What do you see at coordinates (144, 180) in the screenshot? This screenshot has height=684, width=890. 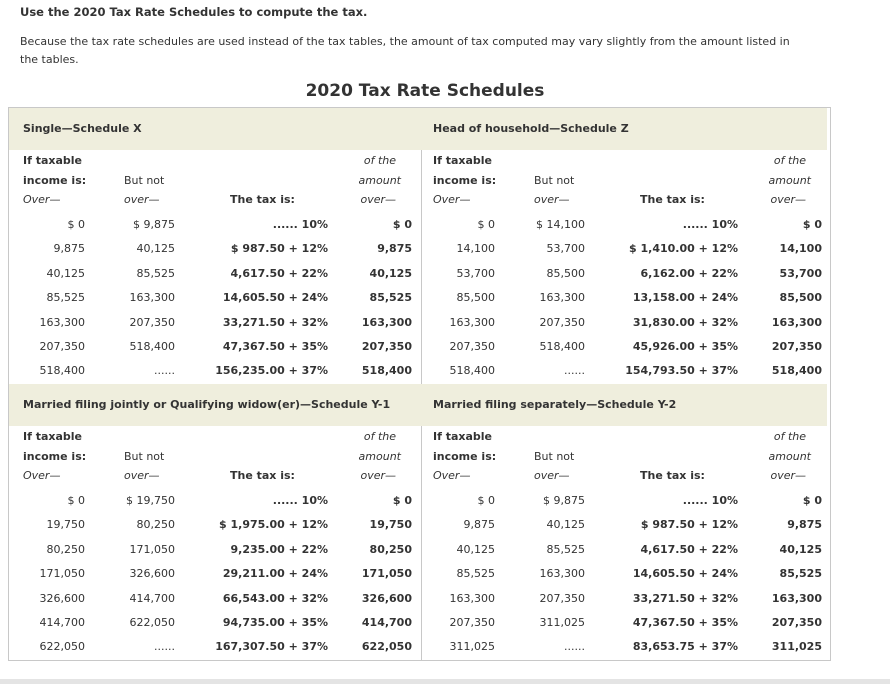 I see `header: But not` at bounding box center [144, 180].